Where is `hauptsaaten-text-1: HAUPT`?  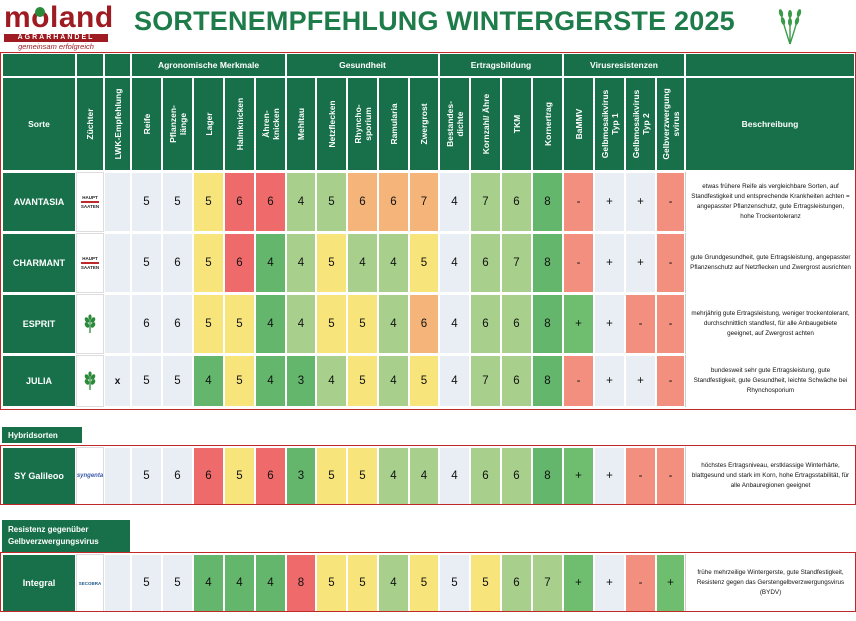
hauptsaaten-text-1: HAUPT is located at coordinates (90, 258).